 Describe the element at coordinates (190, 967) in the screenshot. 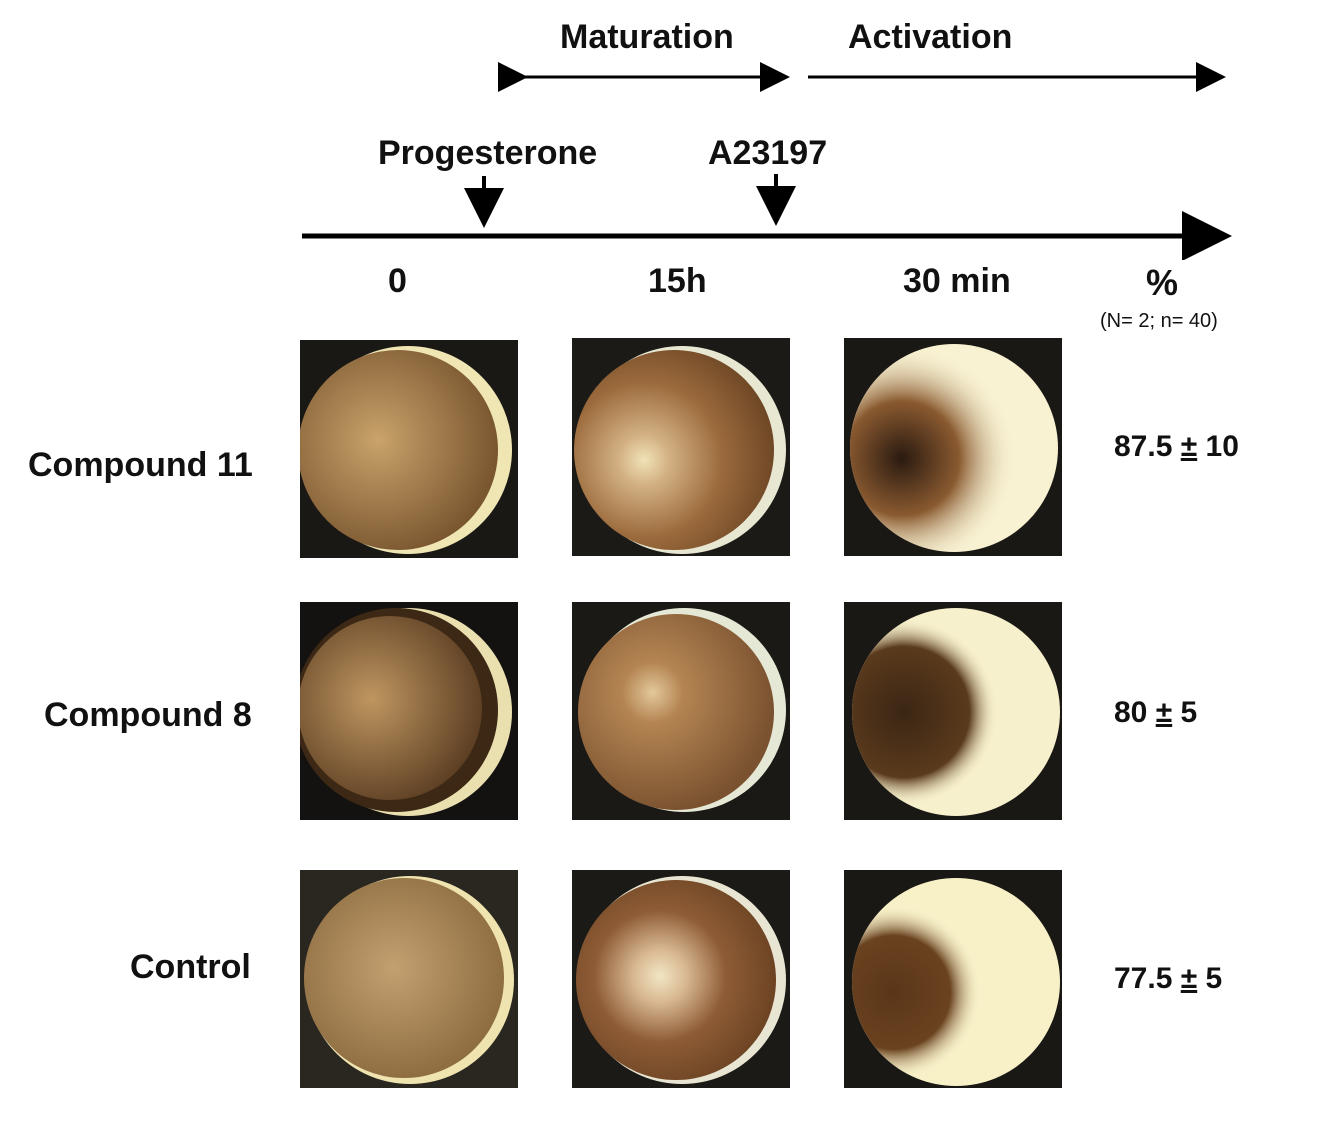

I see `row-label-control: Control` at that location.